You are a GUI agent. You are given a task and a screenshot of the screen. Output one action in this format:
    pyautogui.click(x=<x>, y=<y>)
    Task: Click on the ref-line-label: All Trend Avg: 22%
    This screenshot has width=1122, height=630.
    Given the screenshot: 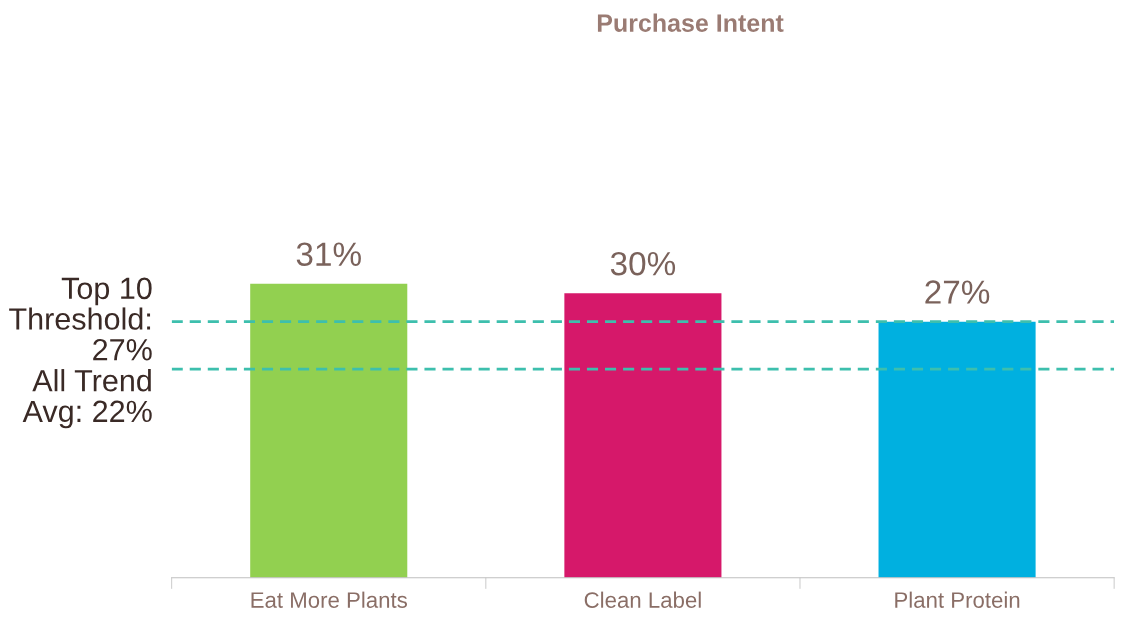 What is the action you would take?
    pyautogui.click(x=87, y=399)
    